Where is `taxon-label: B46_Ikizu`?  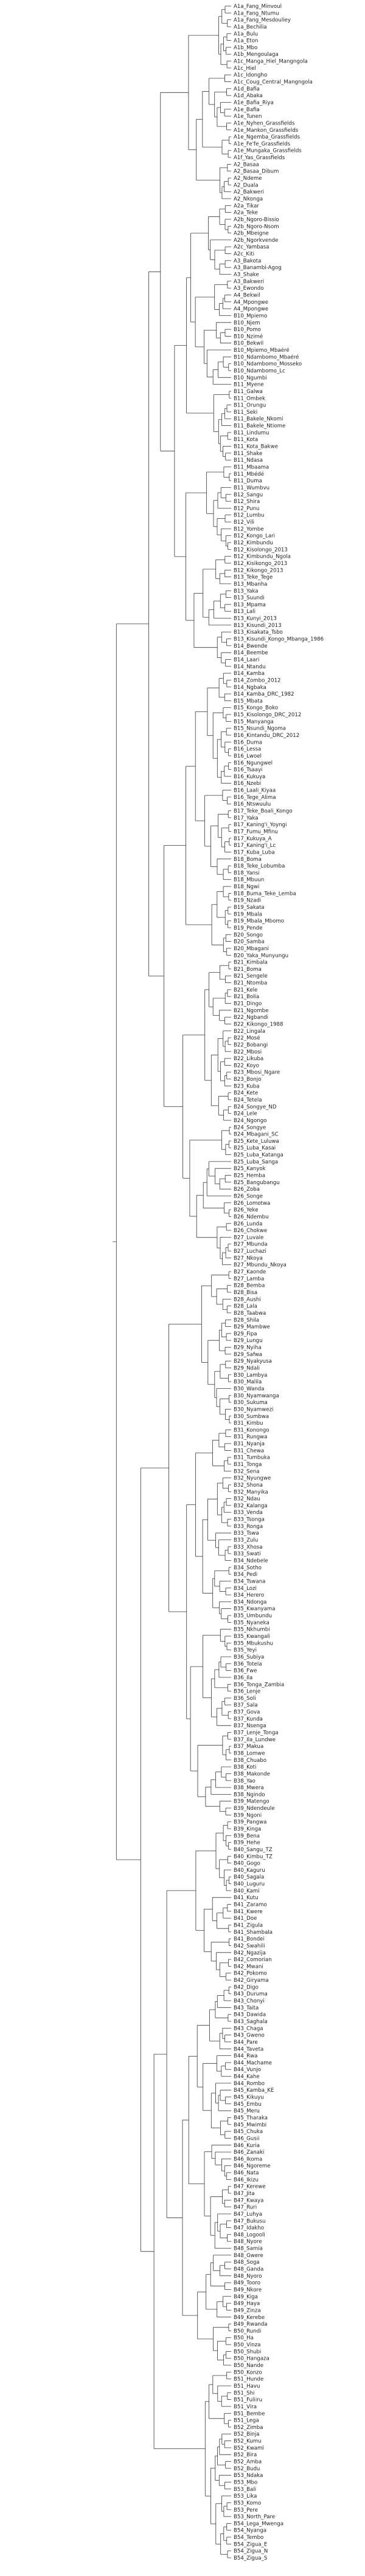 taxon-label: B46_Ikizu is located at coordinates (246, 2180).